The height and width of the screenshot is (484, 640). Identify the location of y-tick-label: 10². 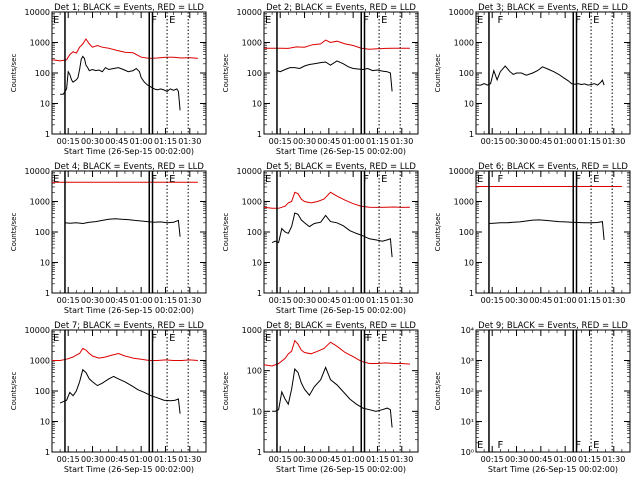
(467, 391).